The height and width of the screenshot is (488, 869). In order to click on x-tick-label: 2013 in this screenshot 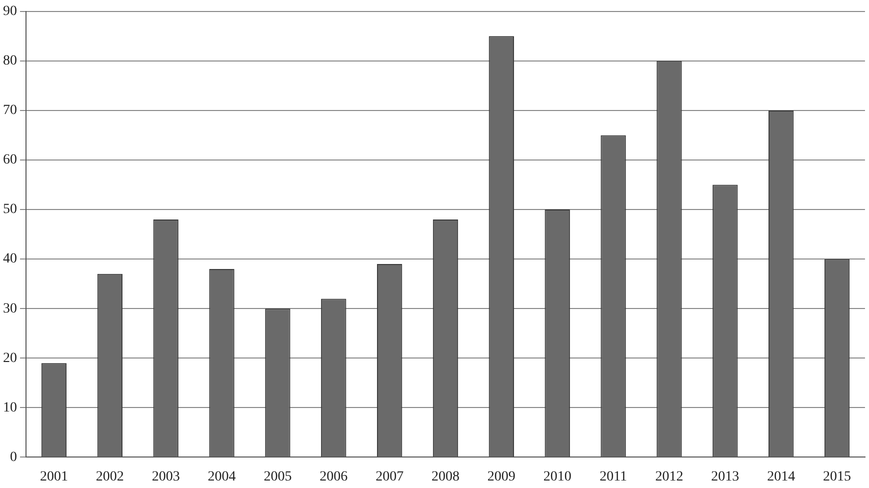, I will do `click(725, 476)`.